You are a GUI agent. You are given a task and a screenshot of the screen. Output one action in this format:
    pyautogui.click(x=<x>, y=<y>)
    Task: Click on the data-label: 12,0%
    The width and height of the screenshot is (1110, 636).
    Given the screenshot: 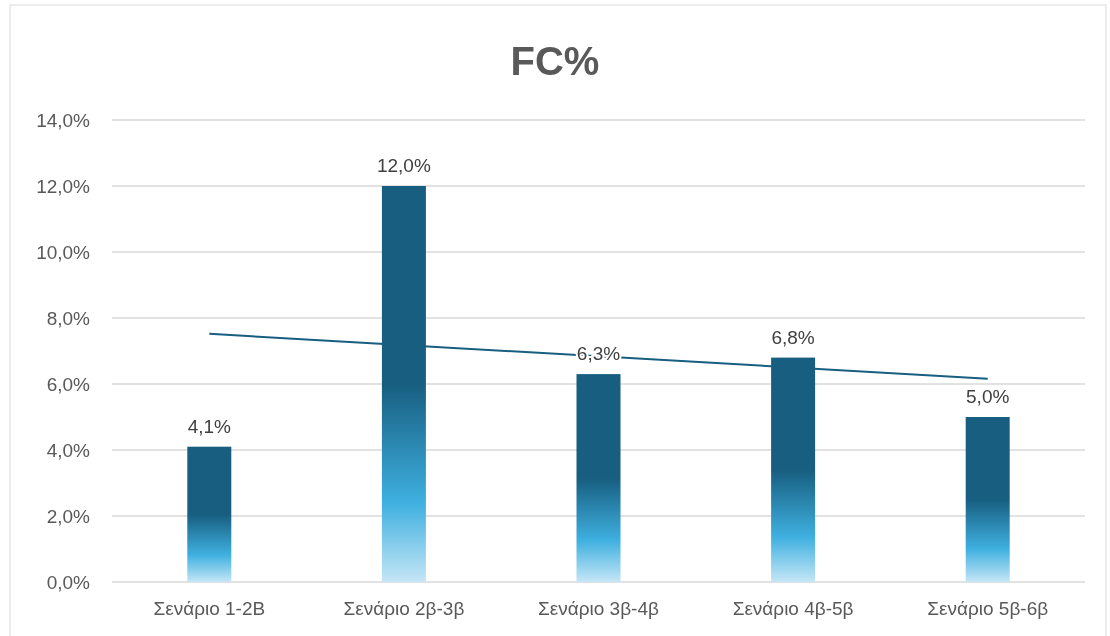 What is the action you would take?
    pyautogui.click(x=403, y=165)
    